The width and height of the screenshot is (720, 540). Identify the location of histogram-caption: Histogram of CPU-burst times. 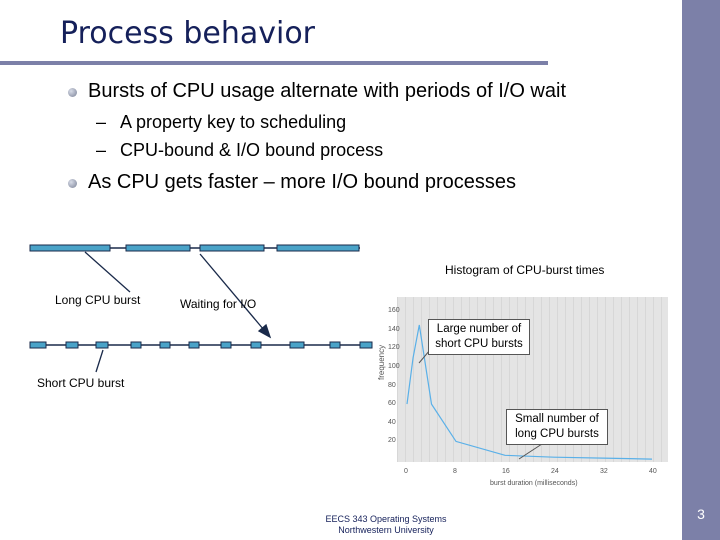
(525, 270).